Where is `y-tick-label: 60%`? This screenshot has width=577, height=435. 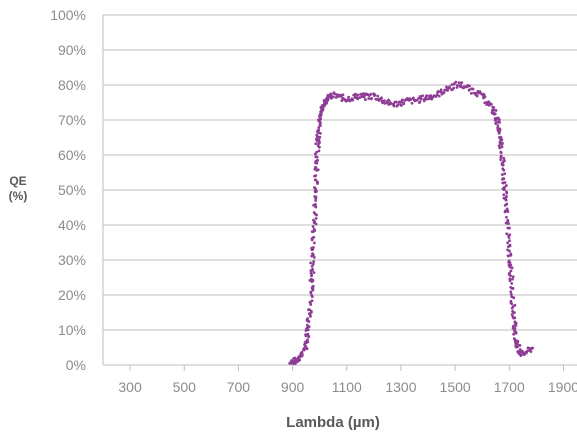
y-tick-label: 60% is located at coordinates (72, 155).